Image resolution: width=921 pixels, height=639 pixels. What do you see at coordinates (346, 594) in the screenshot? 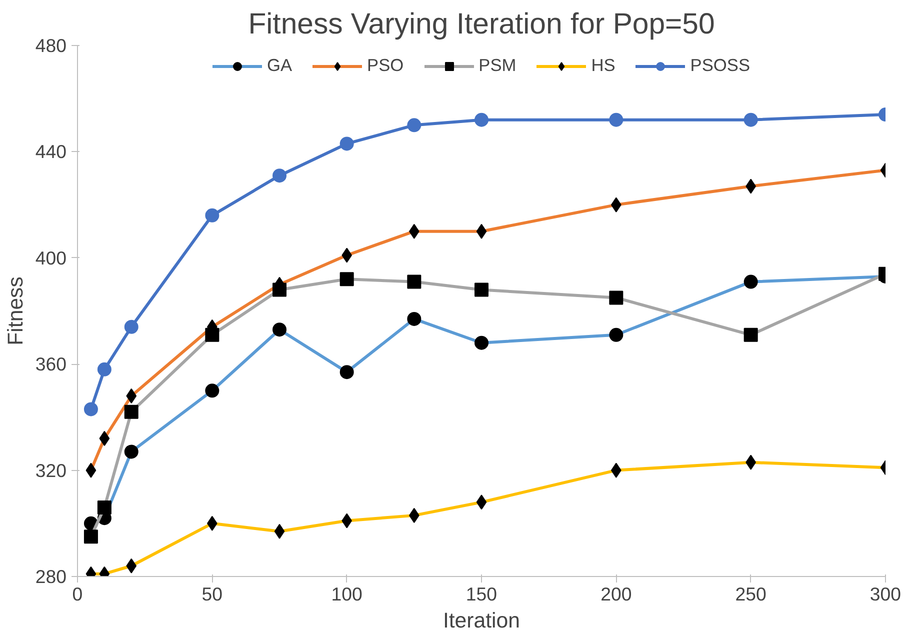
I see `x-tick-label: 100` at bounding box center [346, 594].